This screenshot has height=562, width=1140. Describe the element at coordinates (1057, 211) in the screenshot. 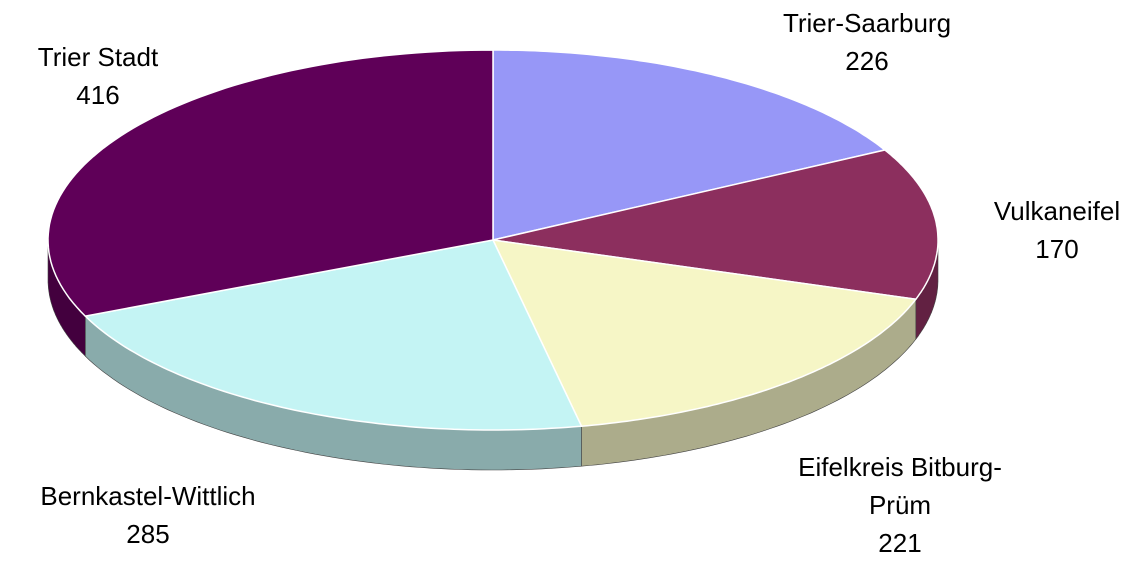

I see `category-label: Vulkaneifel` at that location.